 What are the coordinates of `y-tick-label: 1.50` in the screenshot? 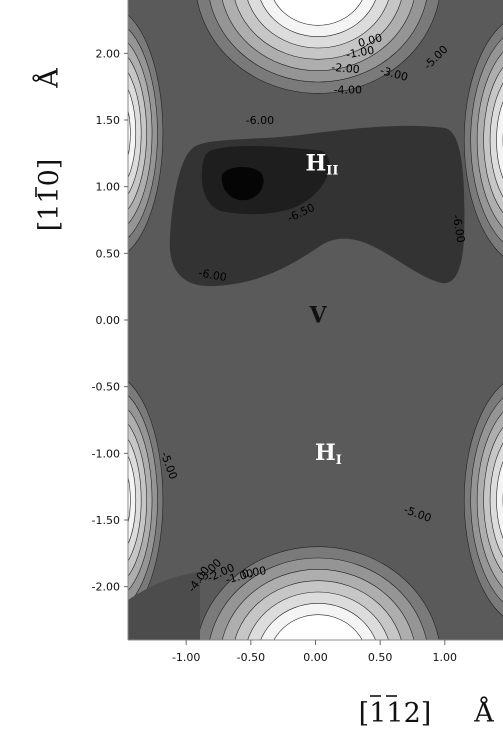 It's located at (108, 120).